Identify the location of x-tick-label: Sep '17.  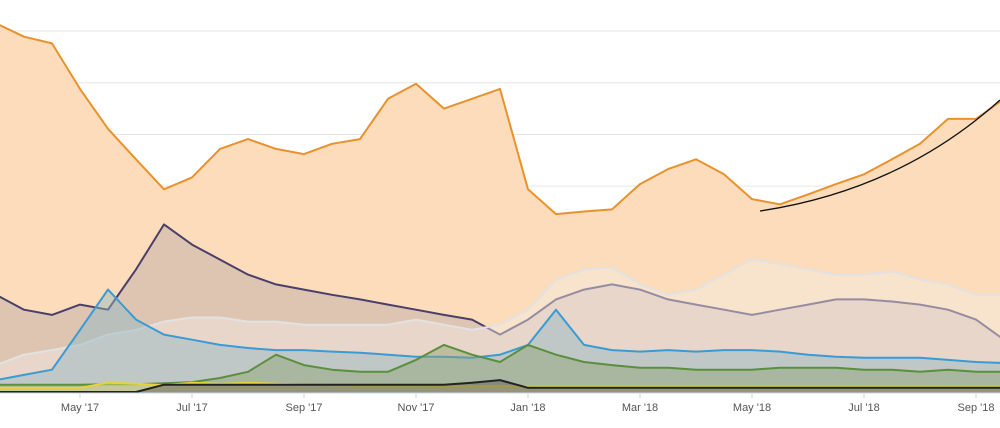
(304, 408).